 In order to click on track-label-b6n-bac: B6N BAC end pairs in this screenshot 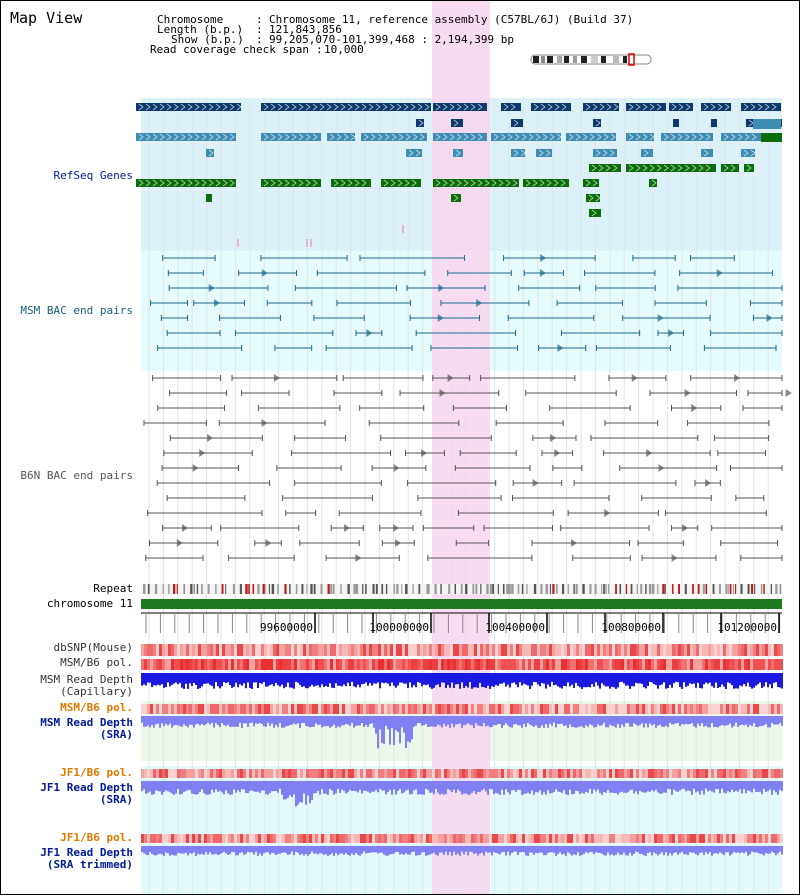, I will do `click(76, 475)`.